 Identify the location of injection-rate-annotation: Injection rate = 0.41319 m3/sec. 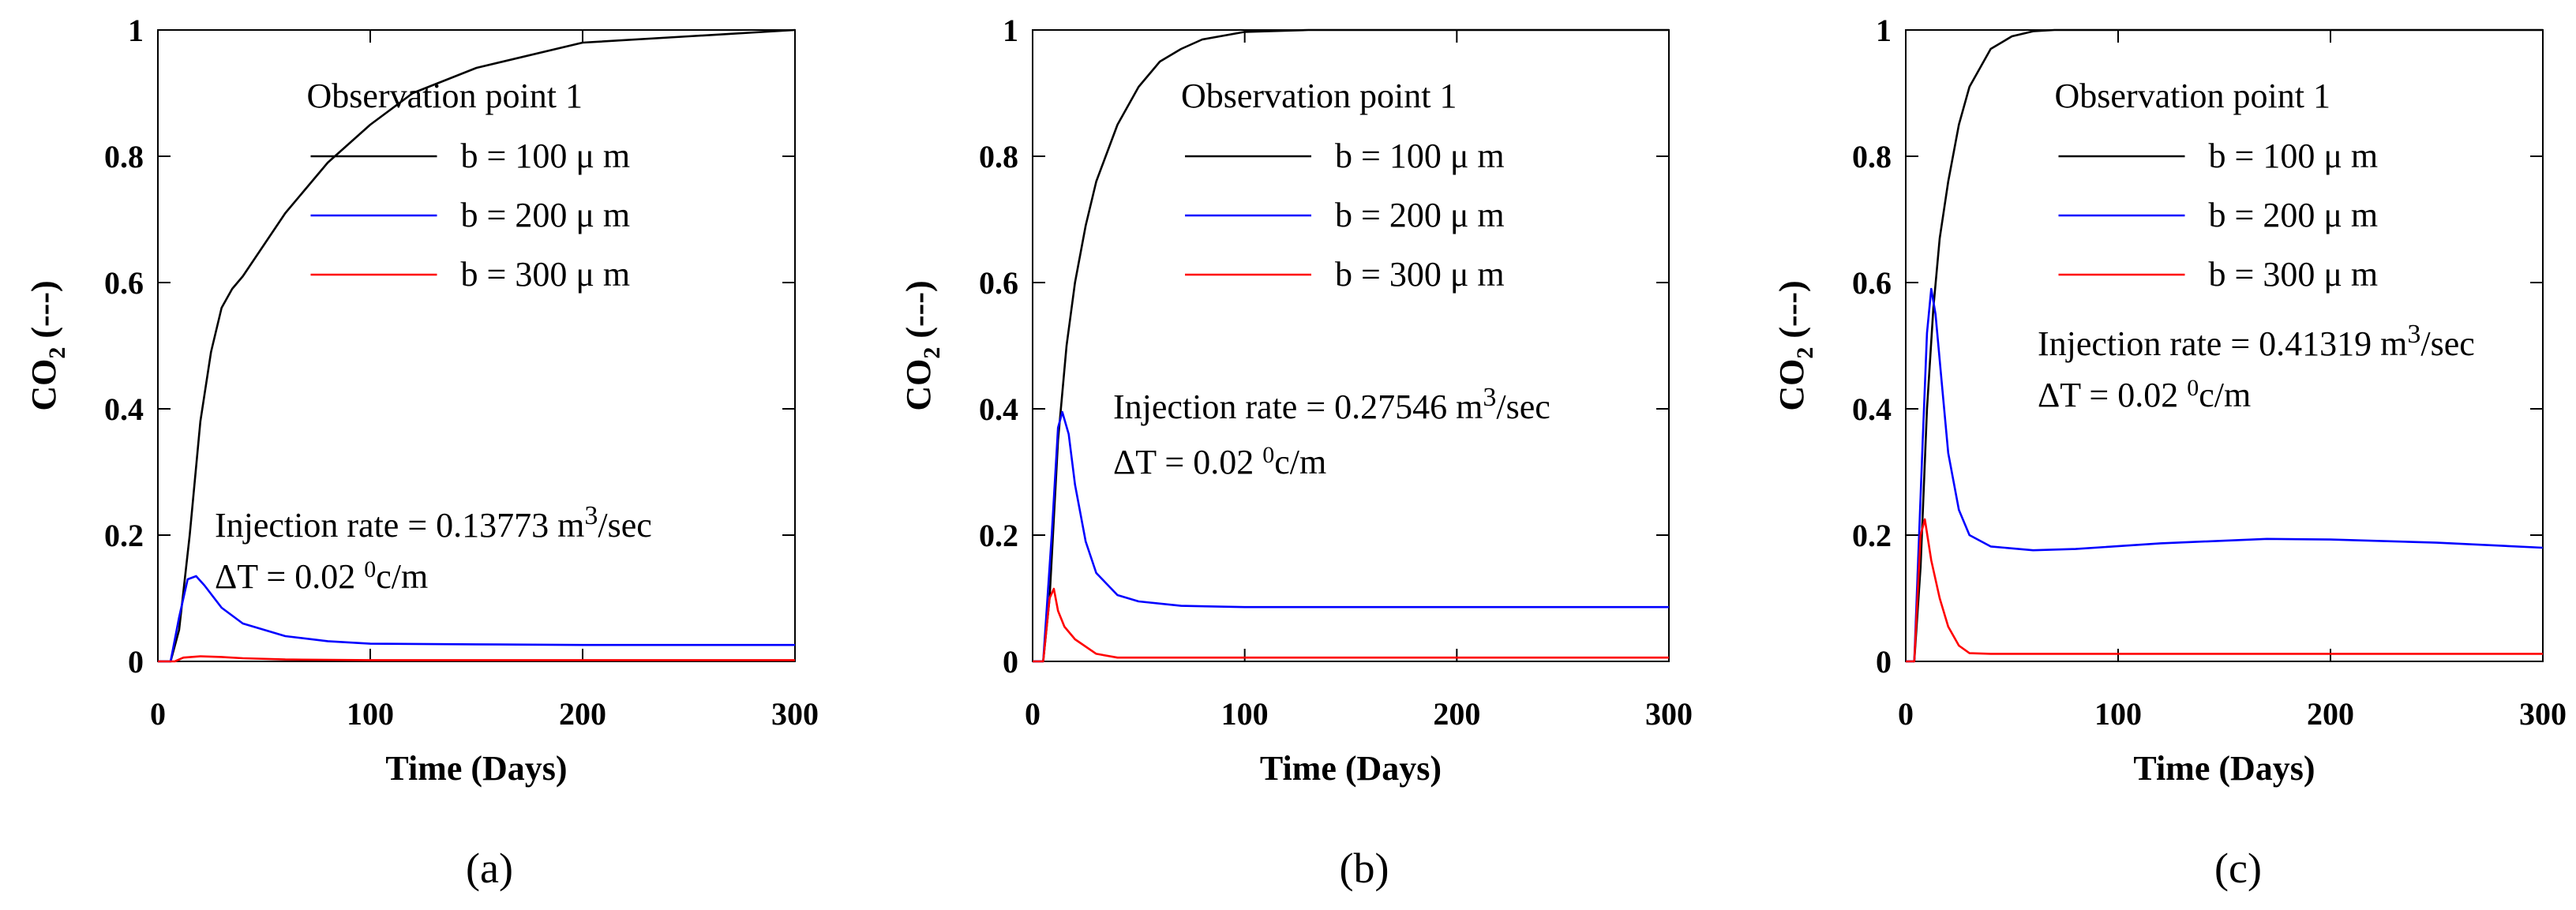
(2256, 341).